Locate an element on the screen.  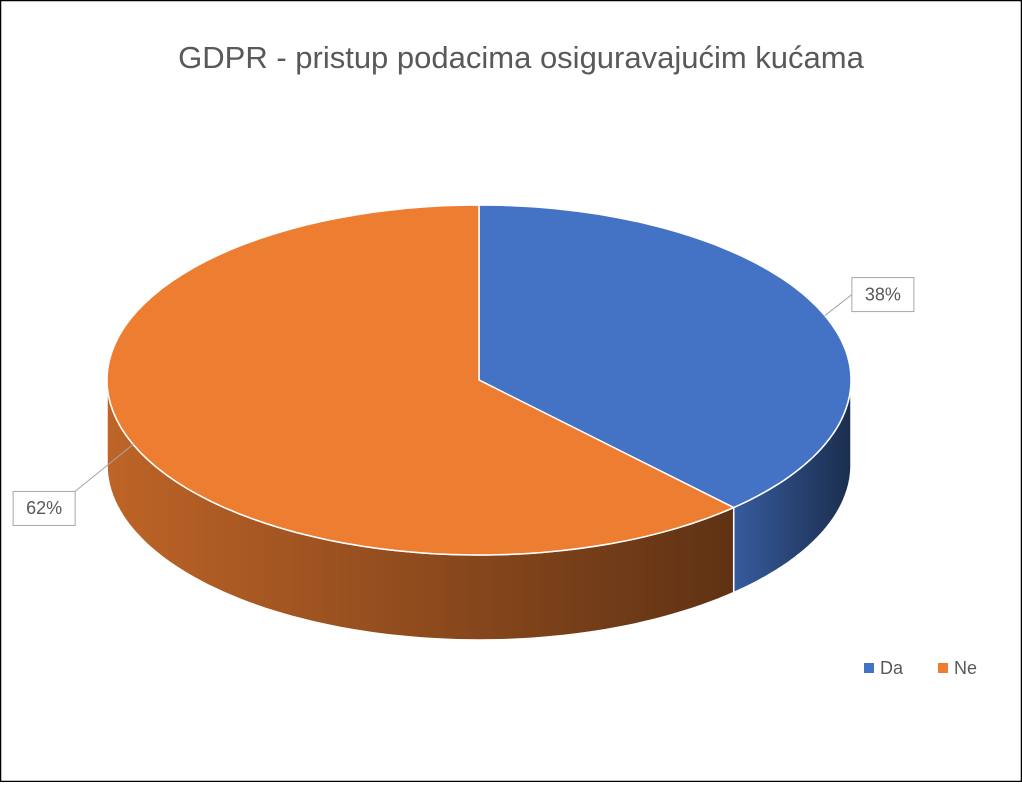
data-label: 38% is located at coordinates (883, 294).